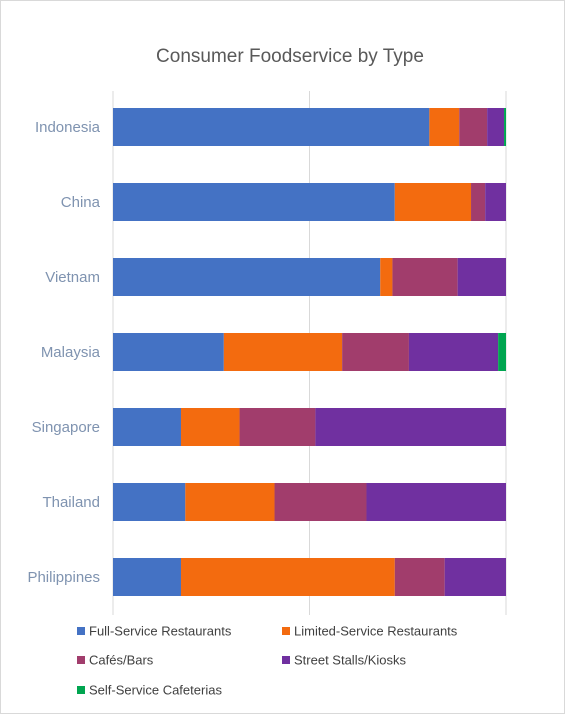  What do you see at coordinates (350, 660) in the screenshot?
I see `legend-label-3: Street Stalls/Kiosks` at bounding box center [350, 660].